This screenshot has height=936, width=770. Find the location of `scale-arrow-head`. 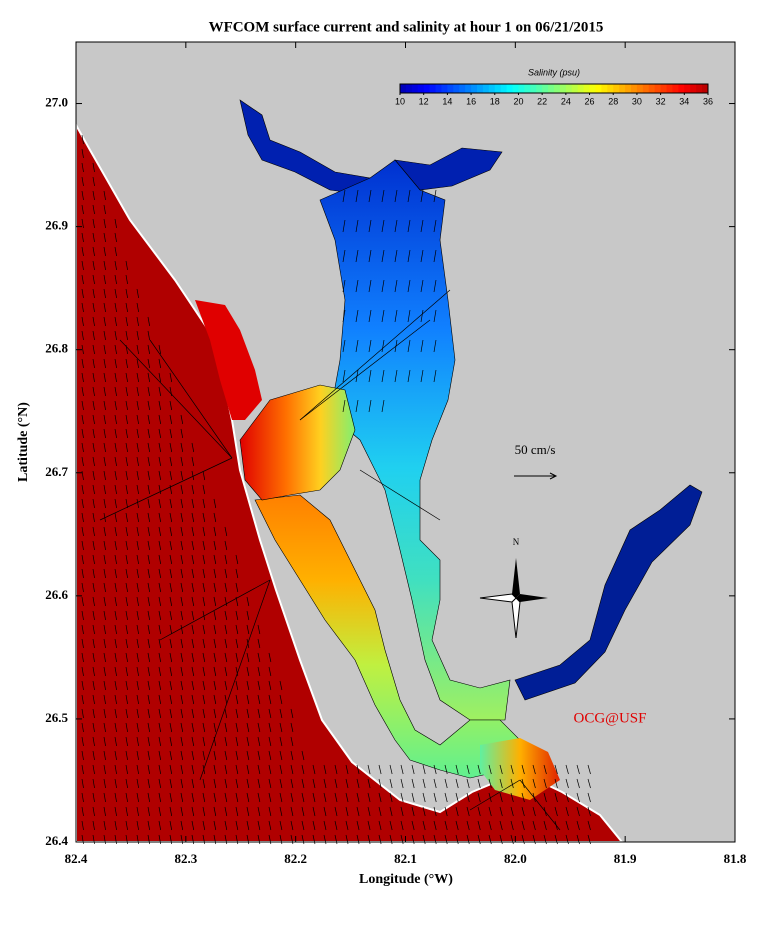

scale-arrow-head is located at coordinates (553, 476).